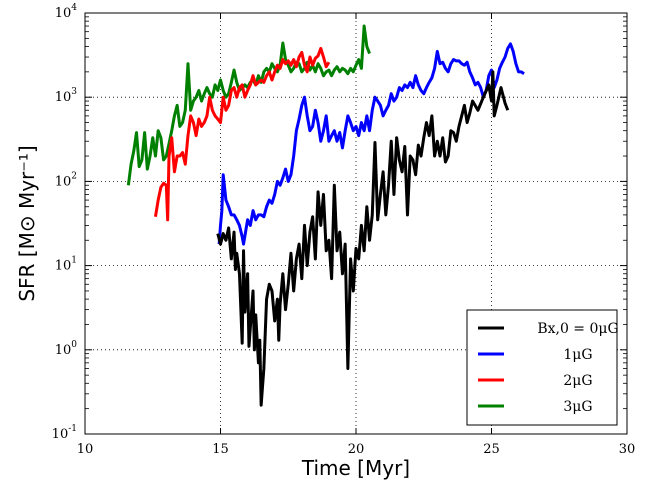  What do you see at coordinates (85, 449) in the screenshot?
I see `x-tick-label: 10` at bounding box center [85, 449].